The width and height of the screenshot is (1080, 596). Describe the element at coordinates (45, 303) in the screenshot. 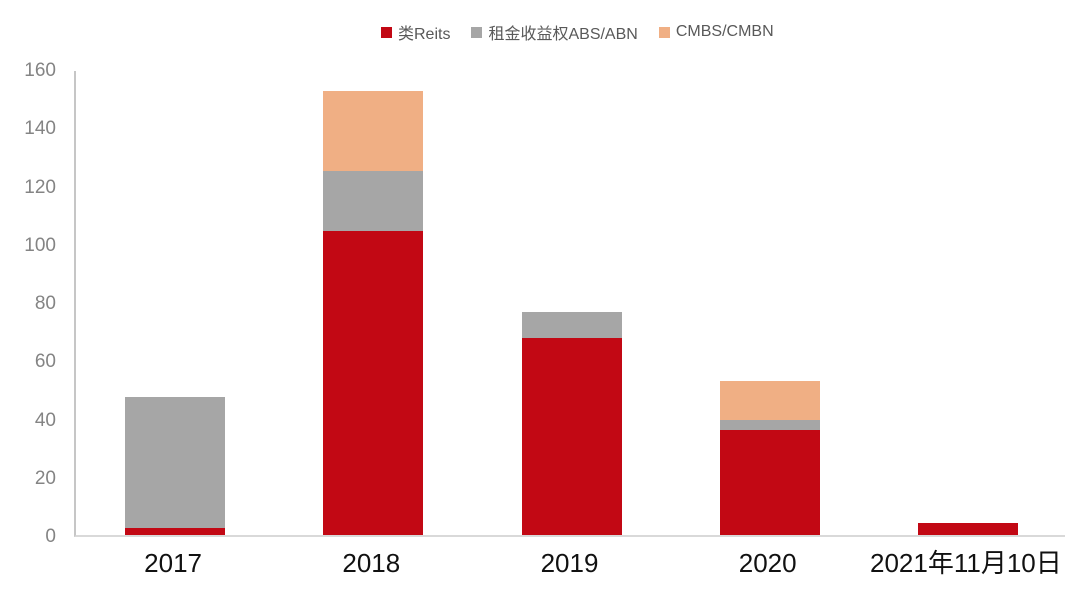

I see `y-tick-label: 80` at that location.